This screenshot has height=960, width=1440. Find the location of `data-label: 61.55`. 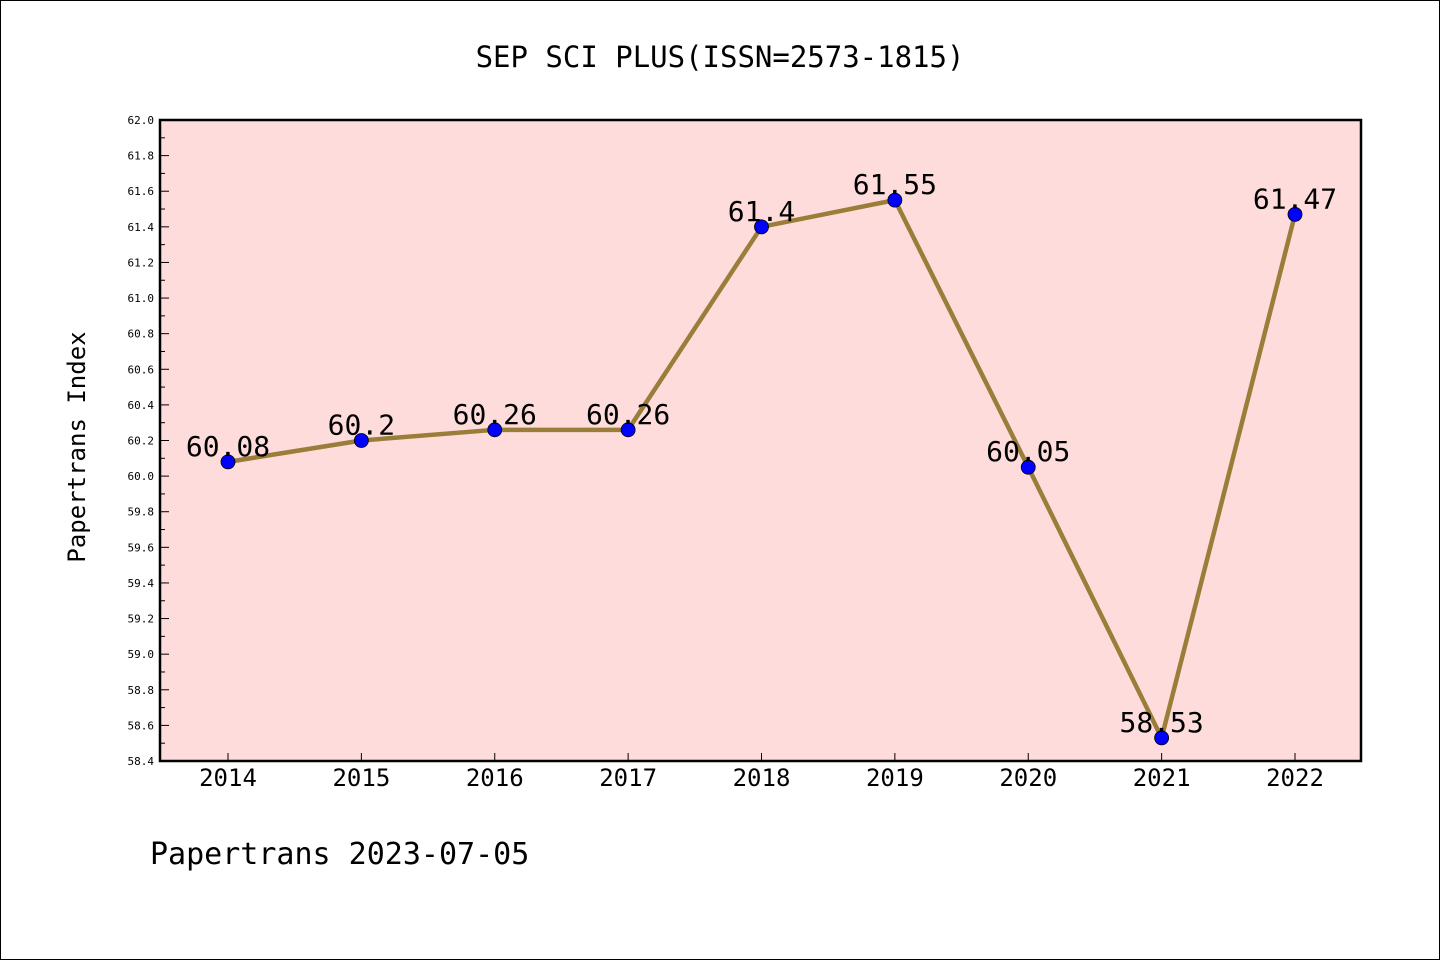

data-label: 61.55 is located at coordinates (895, 184).